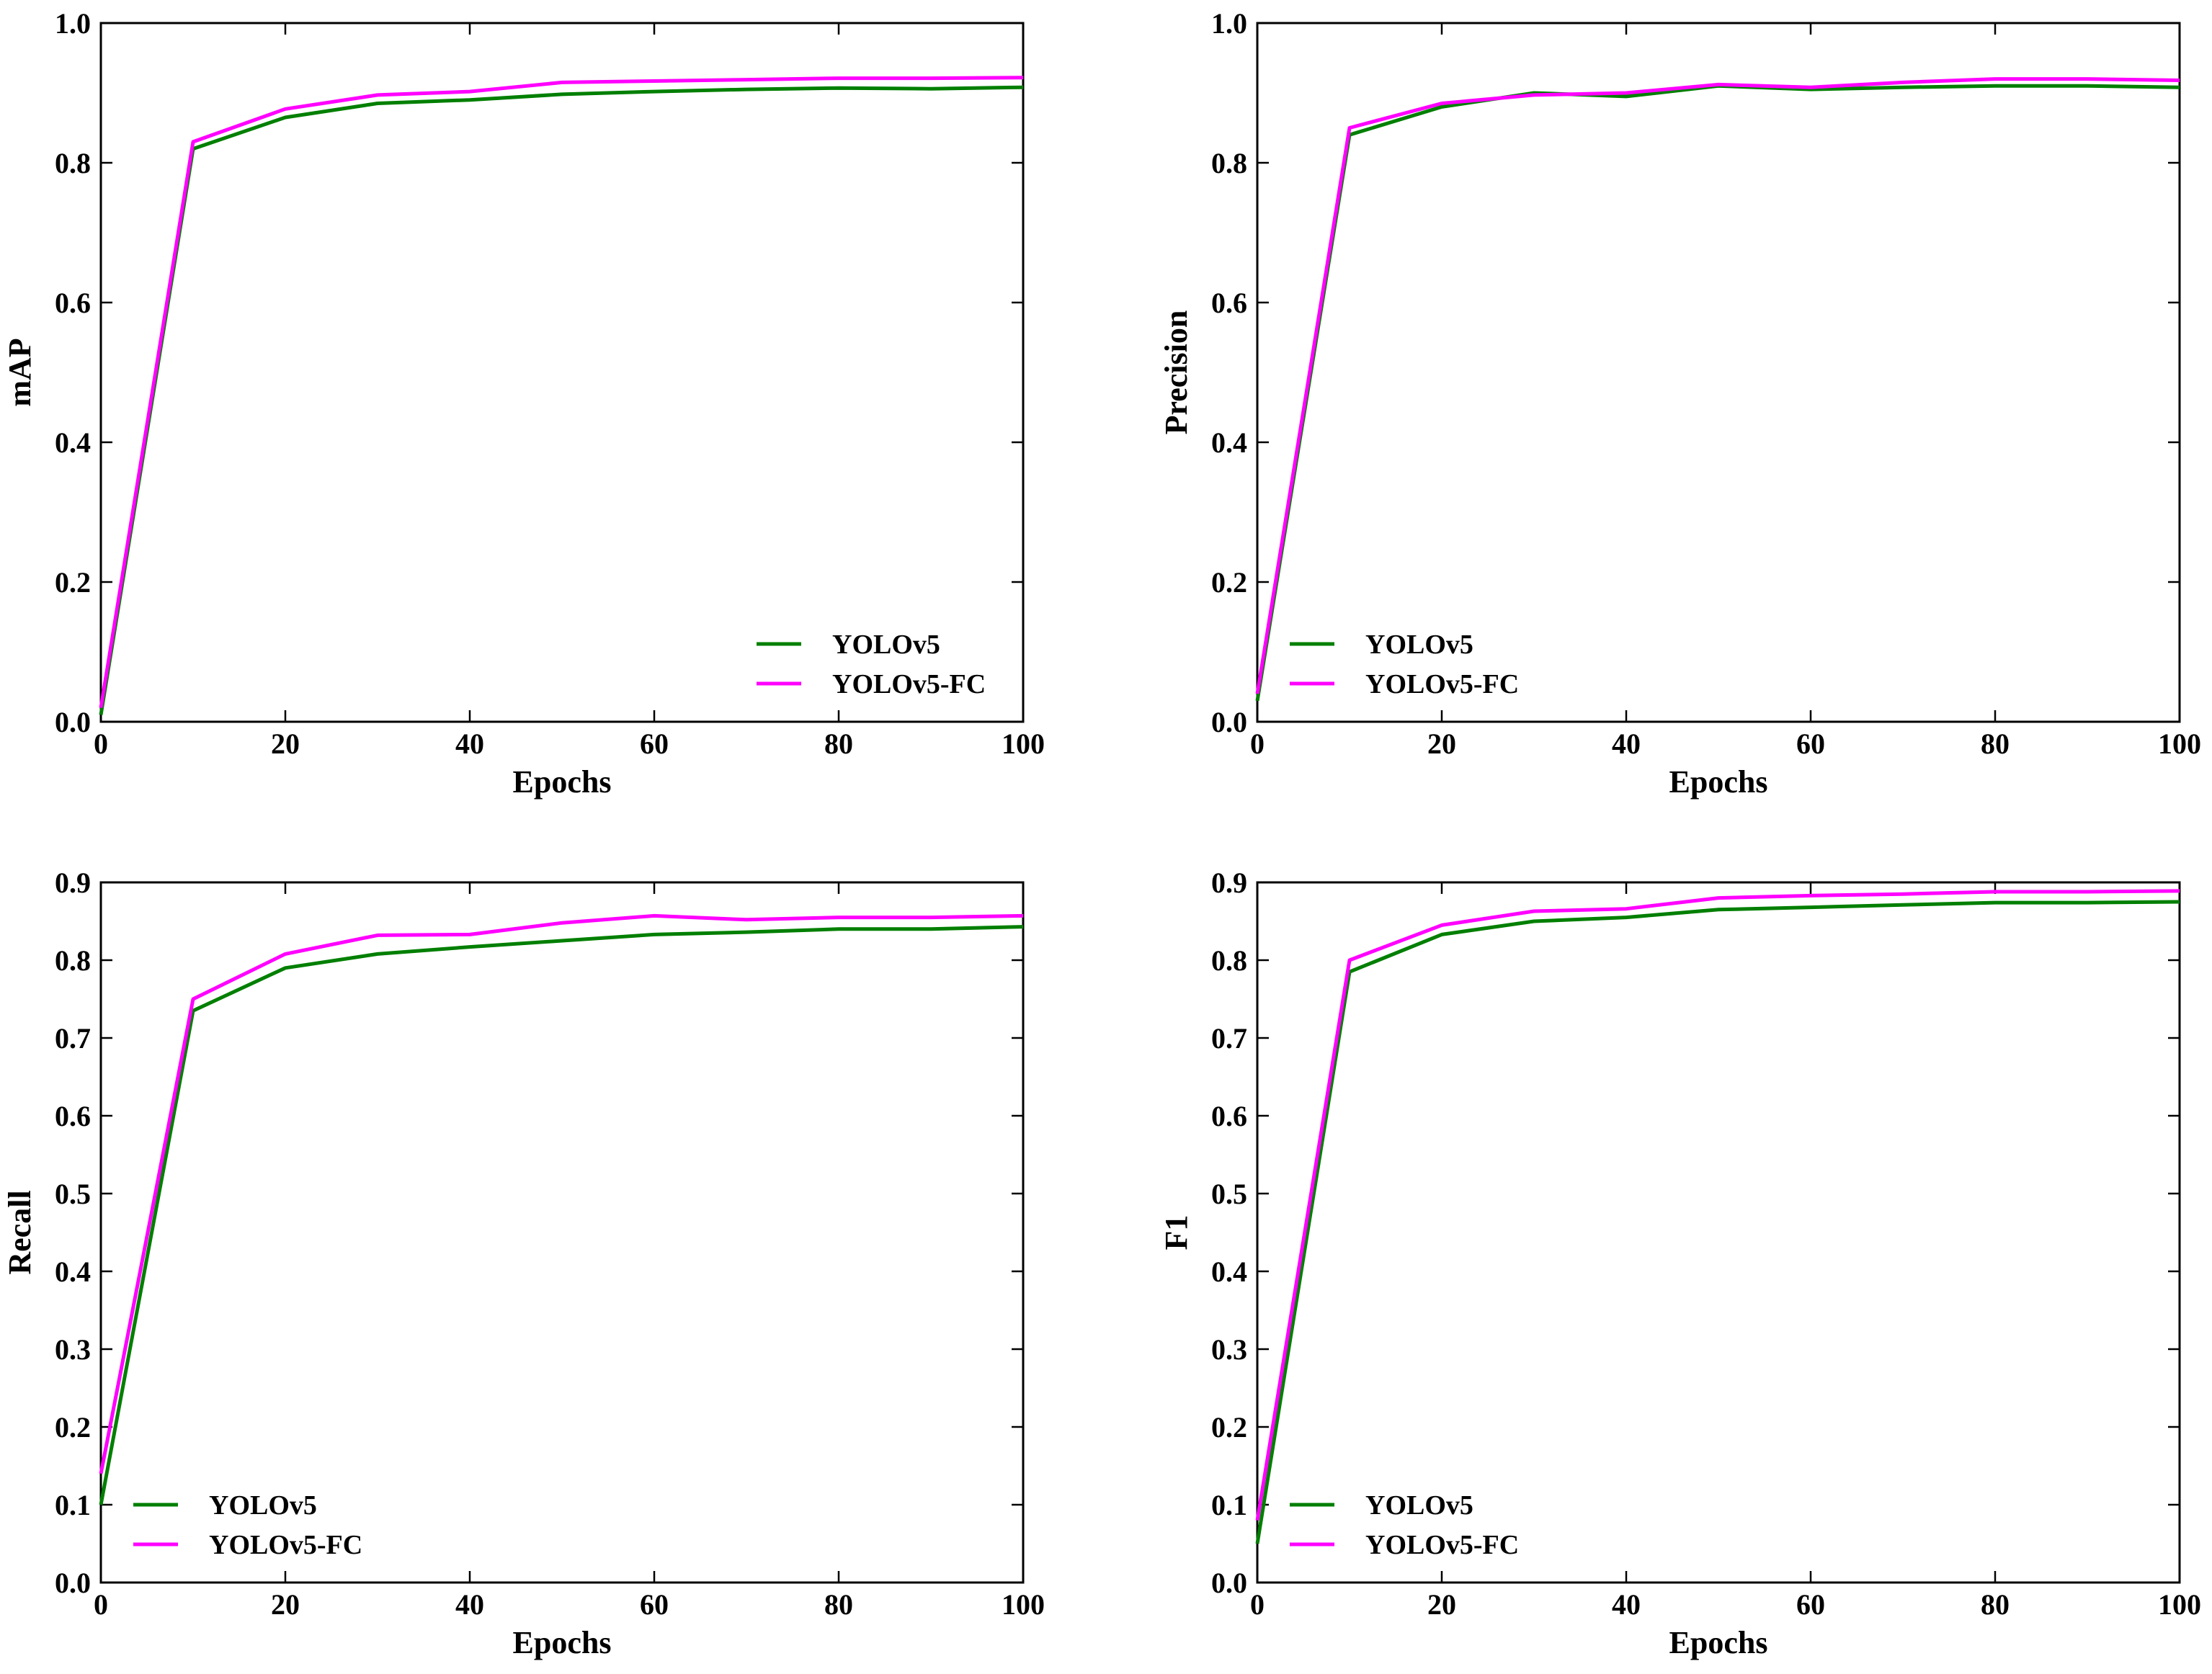 The height and width of the screenshot is (1674, 2212). What do you see at coordinates (1176, 1232) in the screenshot?
I see `y-axis-label: F1` at bounding box center [1176, 1232].